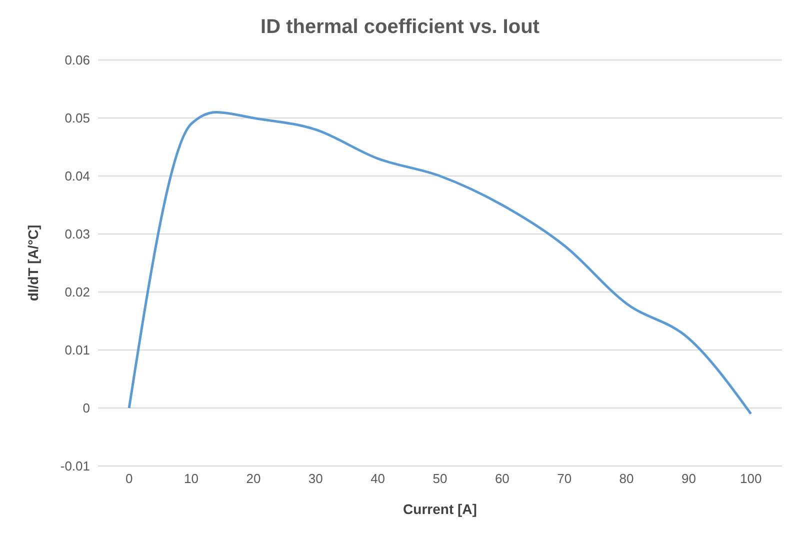  I want to click on y-tick-label: 0.02, so click(77, 292).